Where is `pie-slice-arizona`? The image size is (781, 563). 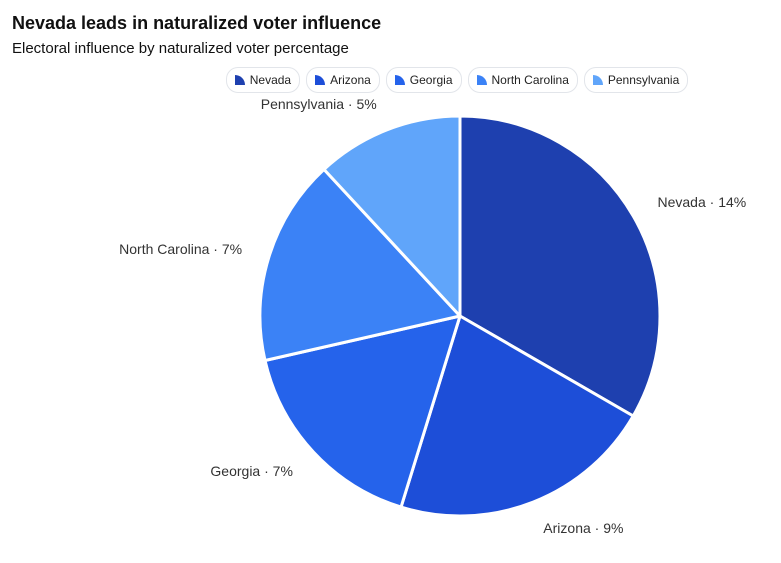
pie-slice-arizona is located at coordinates (517, 416).